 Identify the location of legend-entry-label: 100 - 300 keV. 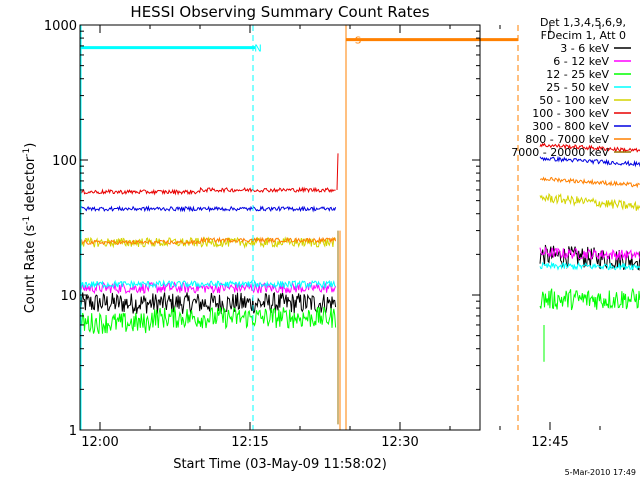
(570, 113).